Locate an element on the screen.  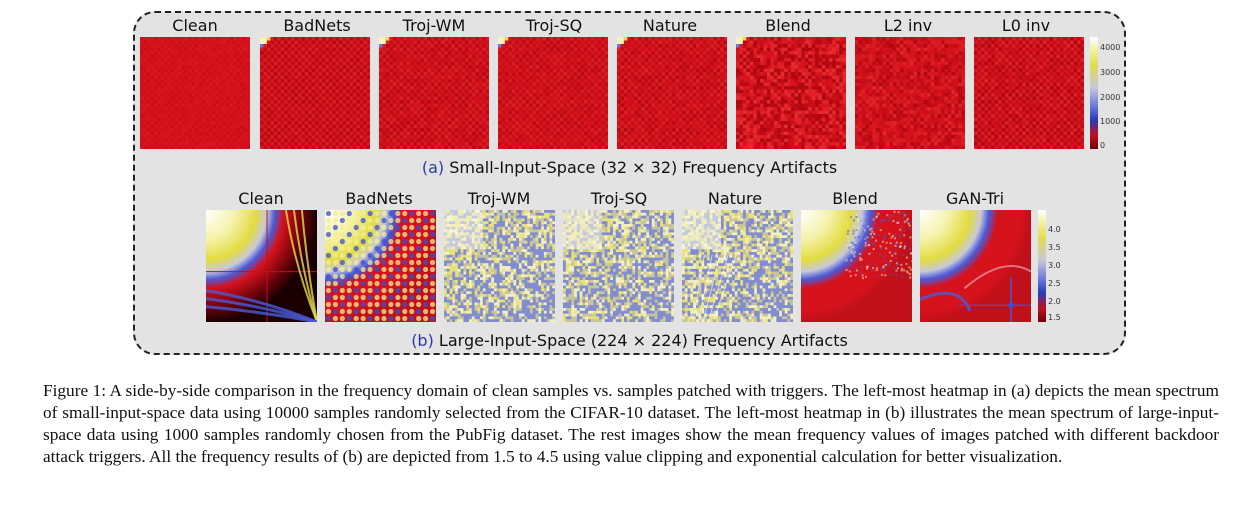
colorbar-a-tick-1000: 1000 is located at coordinates (1110, 121).